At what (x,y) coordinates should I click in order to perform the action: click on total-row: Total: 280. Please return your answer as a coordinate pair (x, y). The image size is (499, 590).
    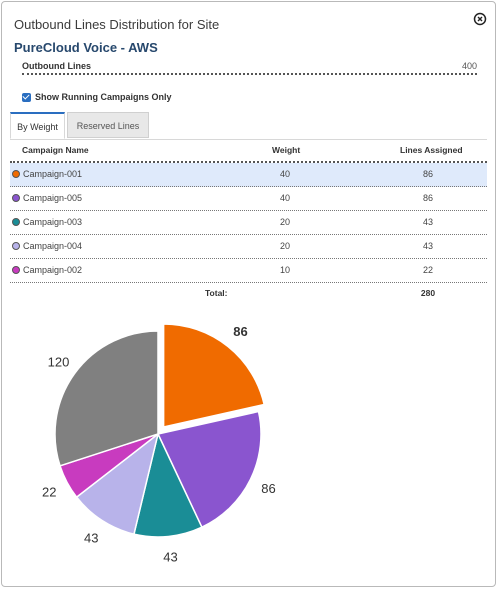
    Looking at the image, I should click on (248, 293).